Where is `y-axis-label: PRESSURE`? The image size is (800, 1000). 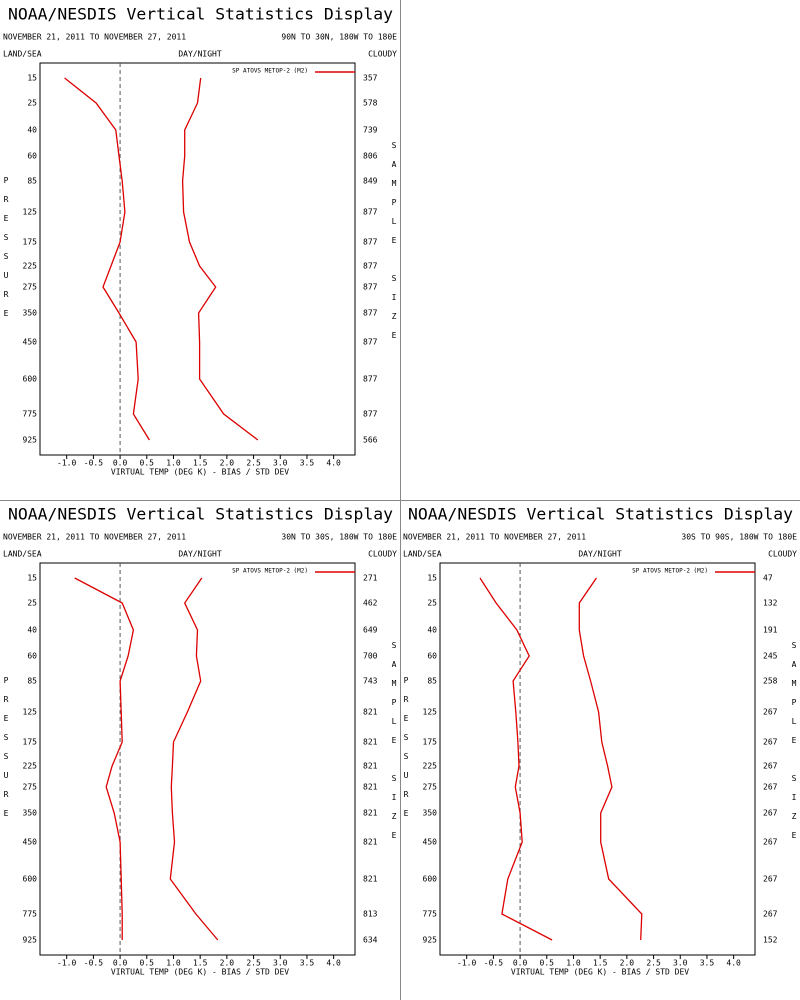
y-axis-label: PRESSURE is located at coordinates (6, 252).